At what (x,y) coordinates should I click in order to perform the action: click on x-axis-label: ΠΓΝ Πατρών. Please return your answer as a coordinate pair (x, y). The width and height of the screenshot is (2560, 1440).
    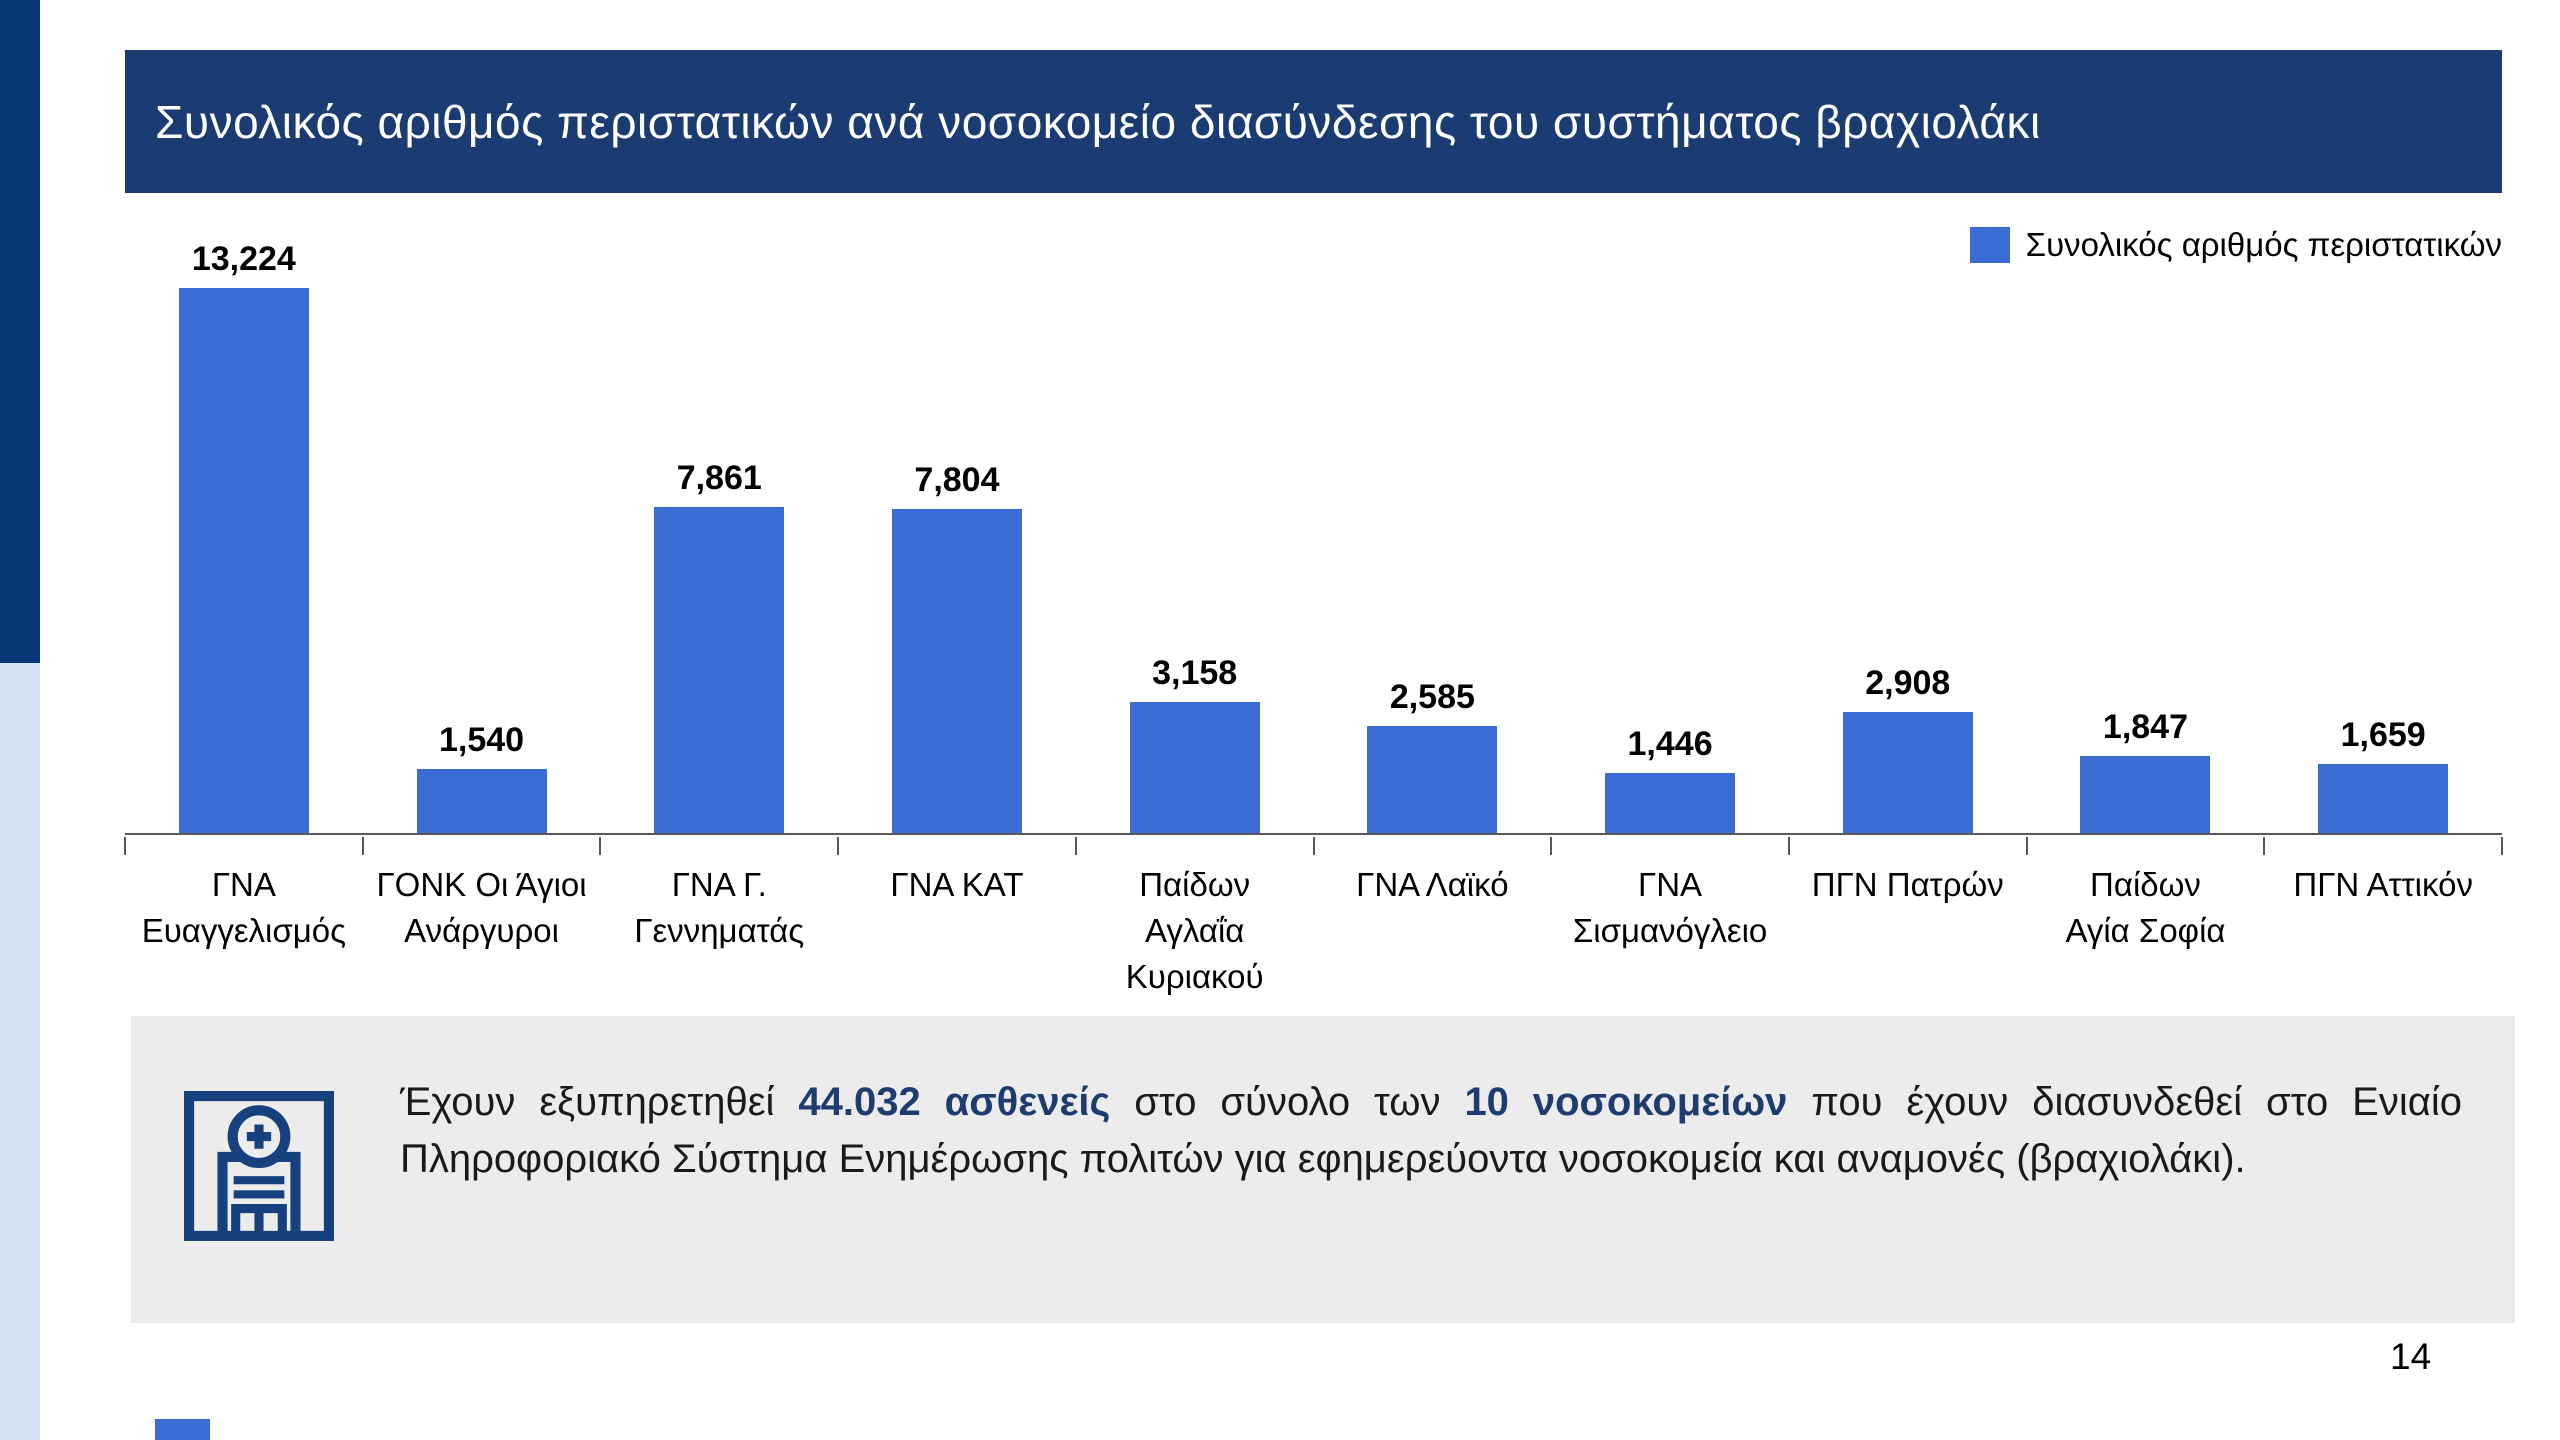
    Looking at the image, I should click on (1907, 884).